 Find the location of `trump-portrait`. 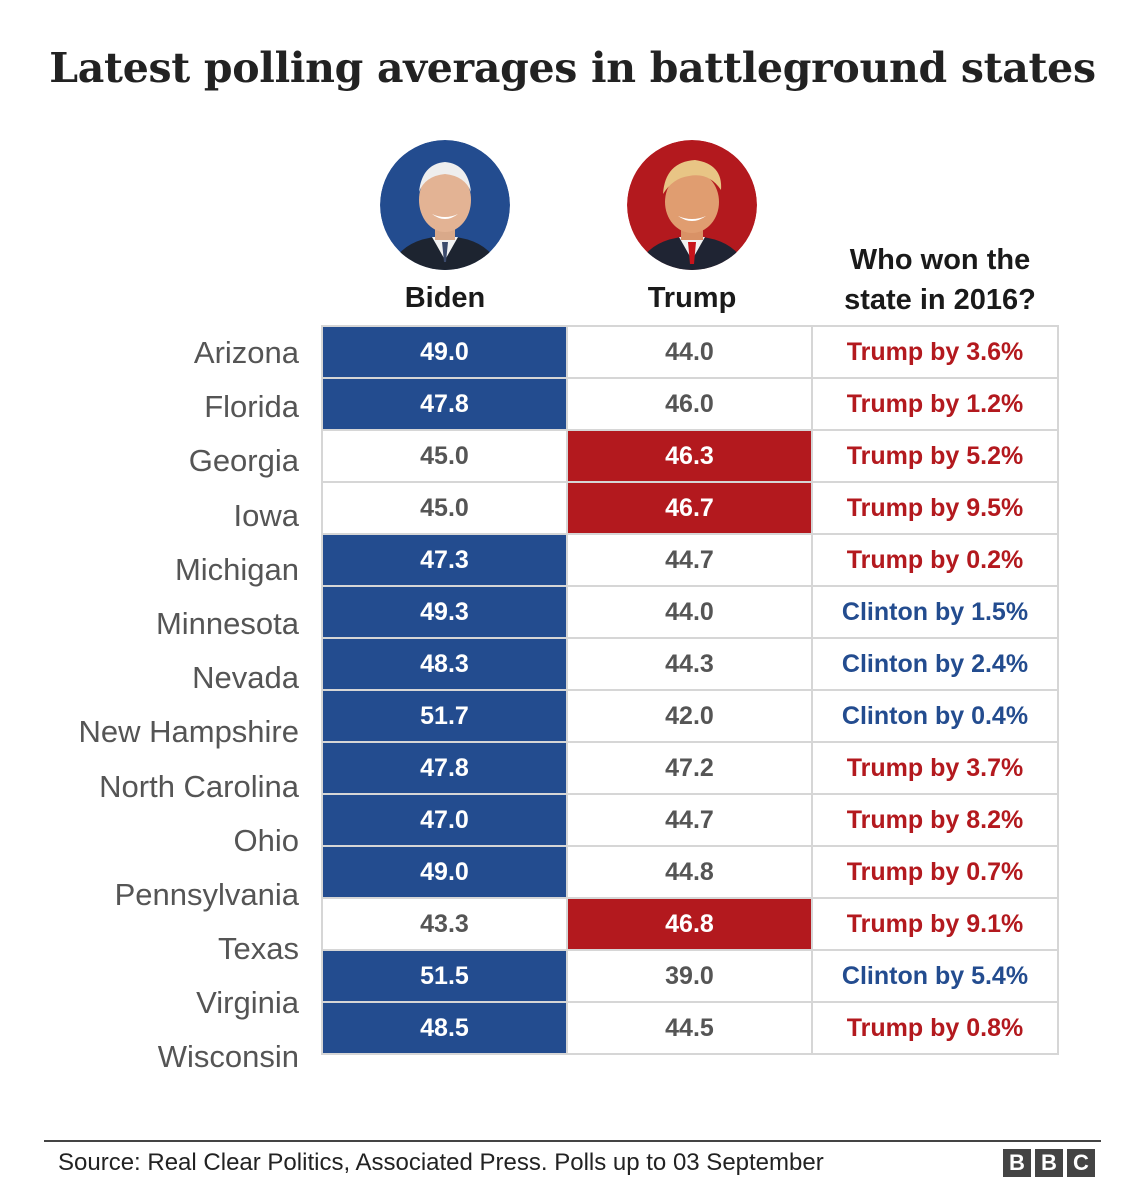

trump-portrait is located at coordinates (692, 205).